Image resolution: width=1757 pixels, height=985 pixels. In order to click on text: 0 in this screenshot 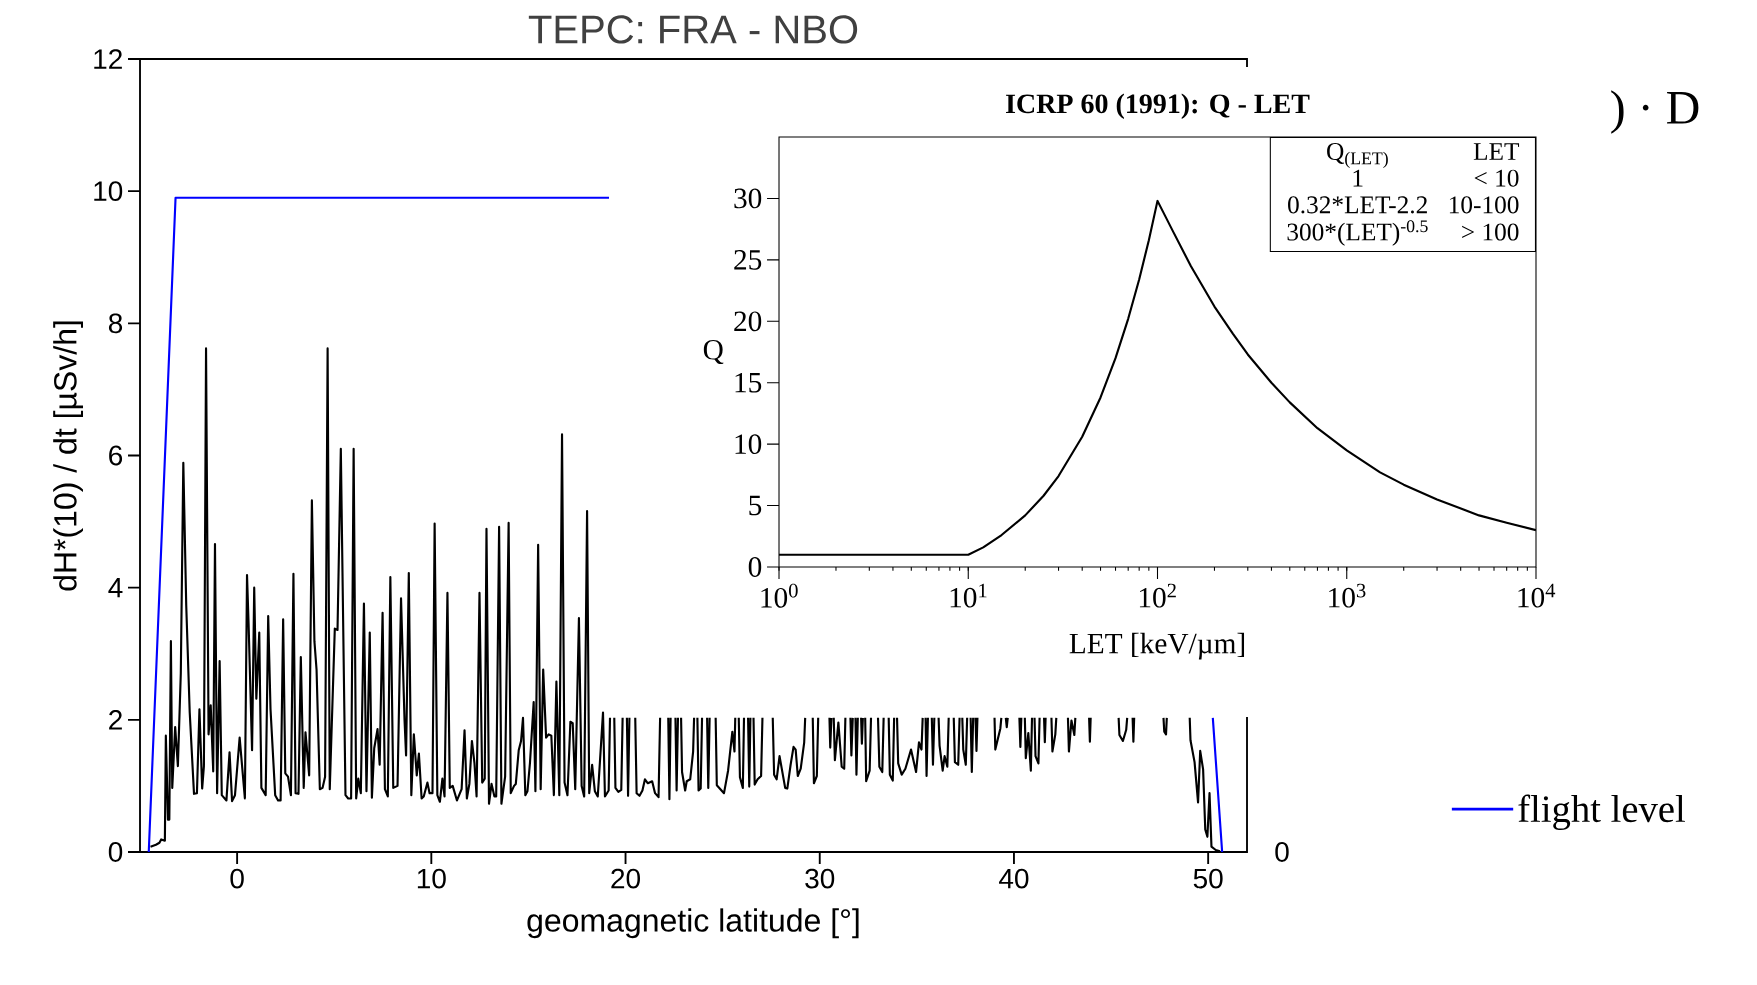, I will do `click(1282, 852)`.